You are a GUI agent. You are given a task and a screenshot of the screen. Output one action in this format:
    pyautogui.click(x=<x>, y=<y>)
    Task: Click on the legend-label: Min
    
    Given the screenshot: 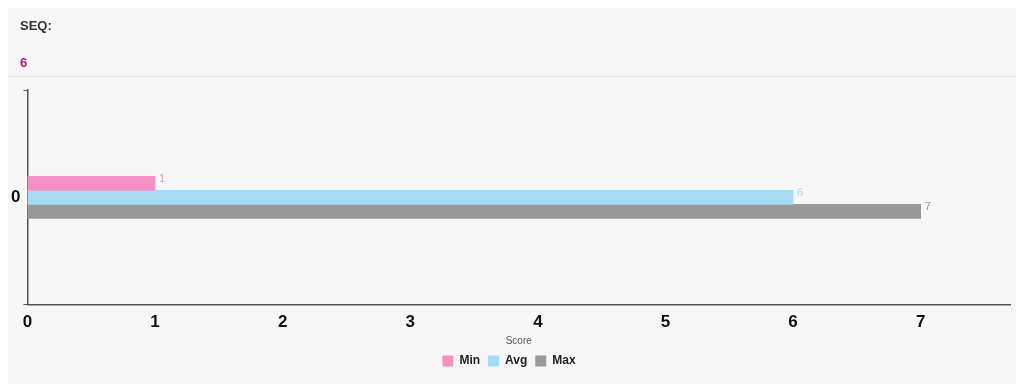 What is the action you would take?
    pyautogui.click(x=470, y=360)
    